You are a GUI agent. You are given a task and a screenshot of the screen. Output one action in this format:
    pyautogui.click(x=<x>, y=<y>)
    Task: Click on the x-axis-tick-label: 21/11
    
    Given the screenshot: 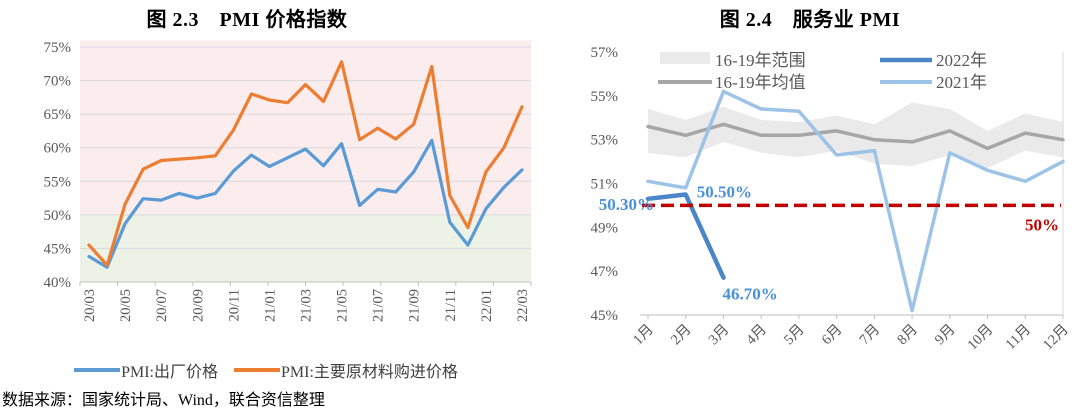 What is the action you would take?
    pyautogui.click(x=451, y=305)
    